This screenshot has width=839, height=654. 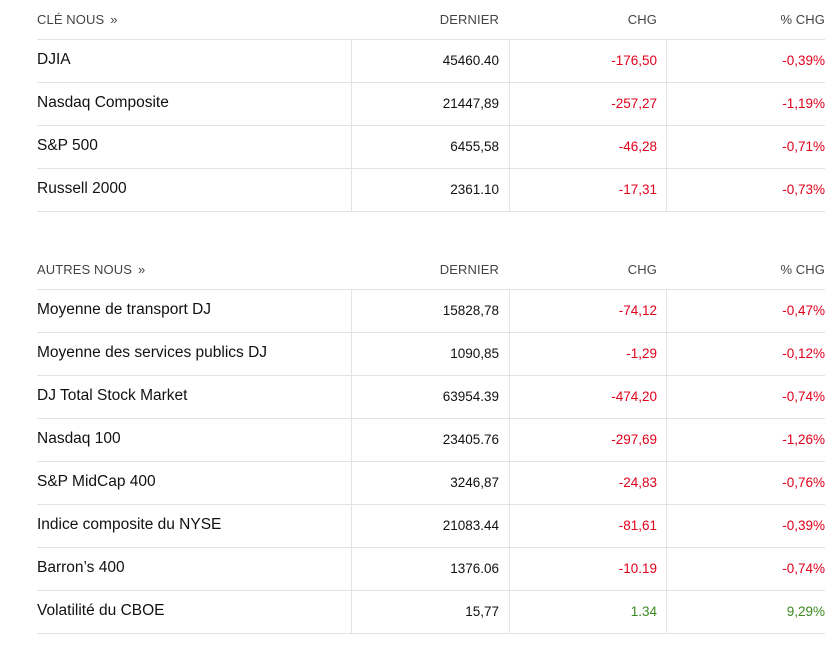 I want to click on index-name: Volatilité du CBOE, so click(x=101, y=610).